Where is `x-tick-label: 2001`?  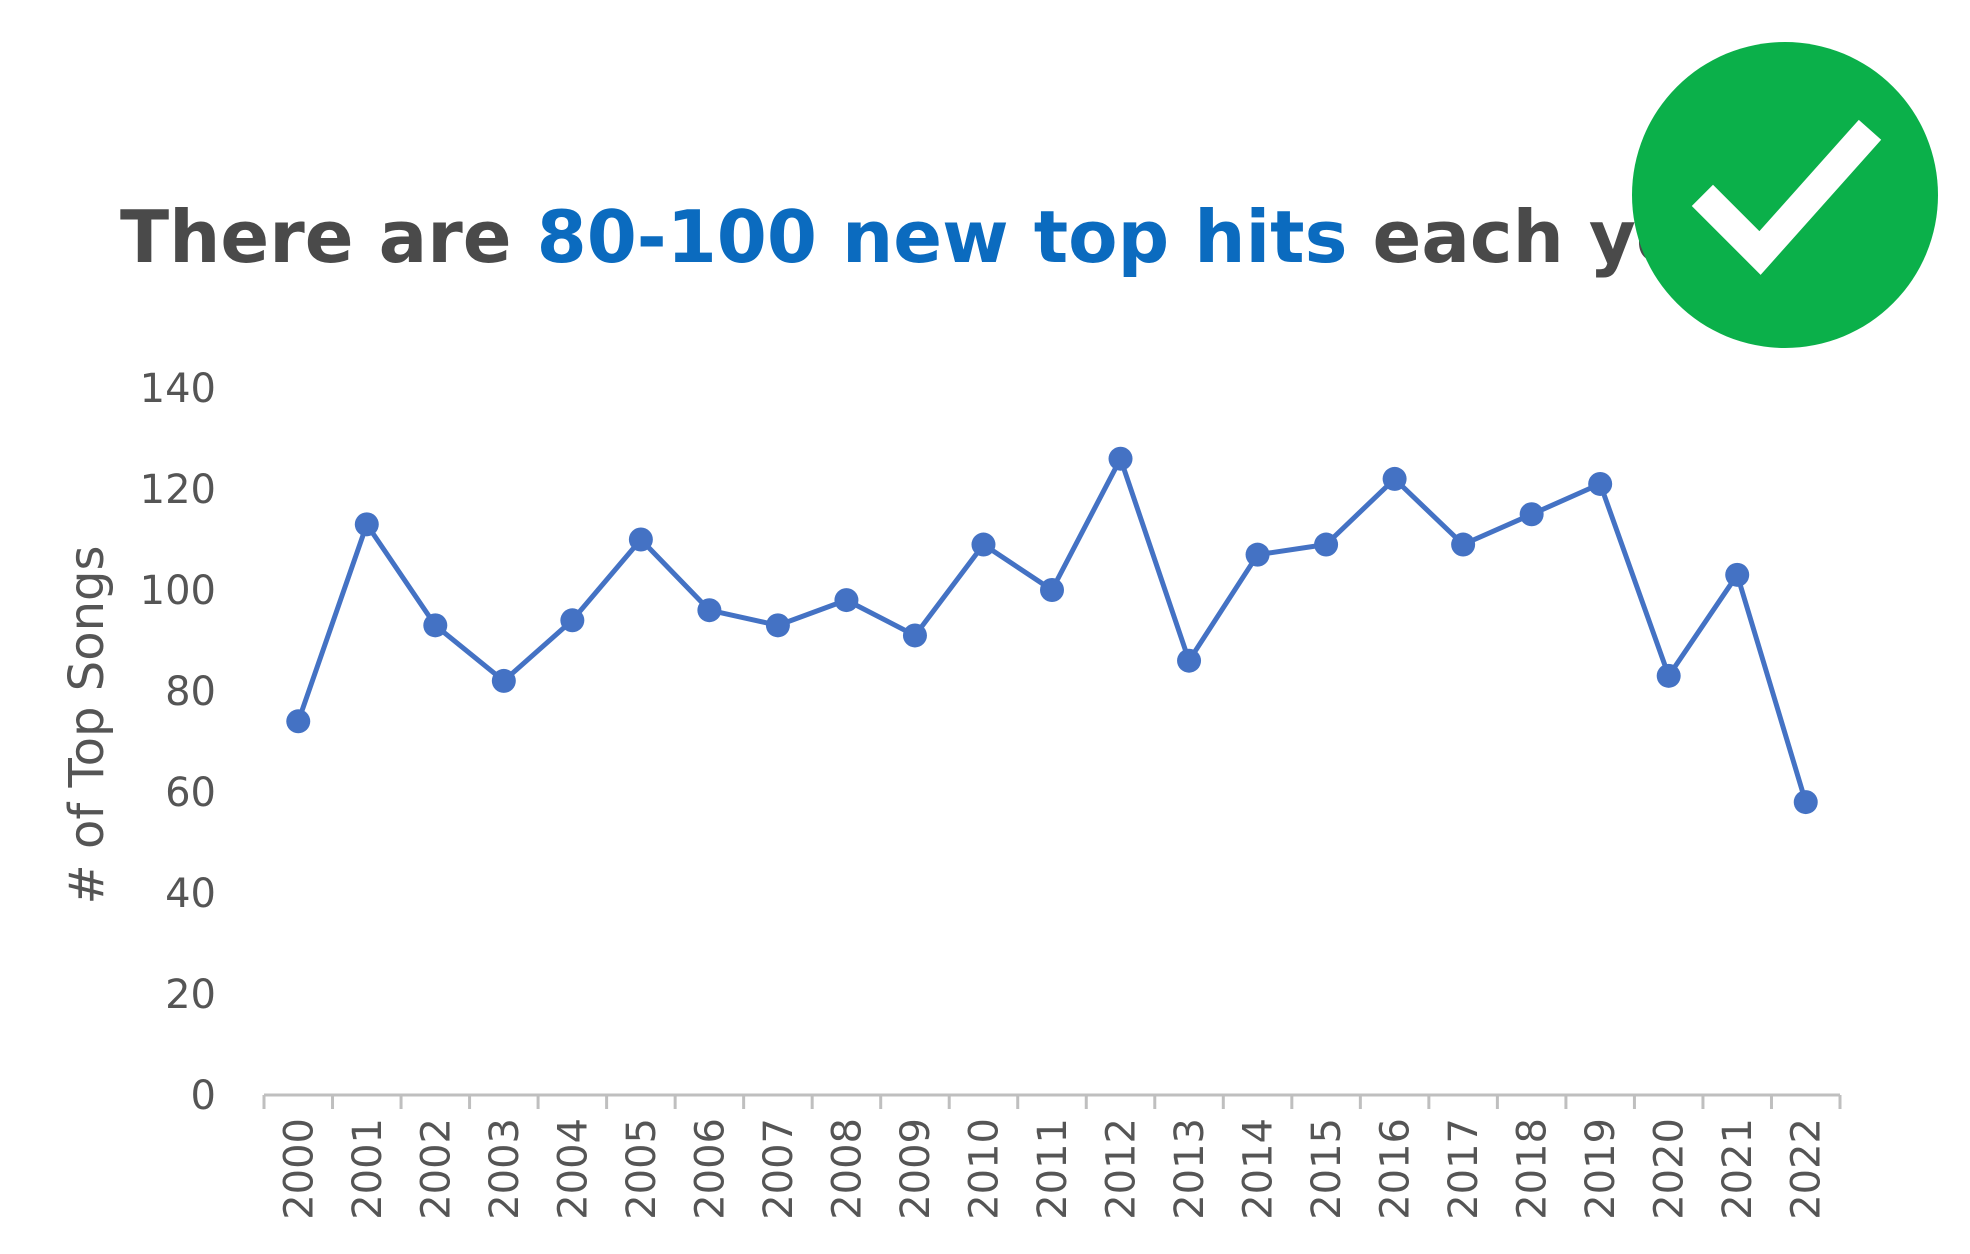 x-tick-label: 2001 is located at coordinates (368, 1169).